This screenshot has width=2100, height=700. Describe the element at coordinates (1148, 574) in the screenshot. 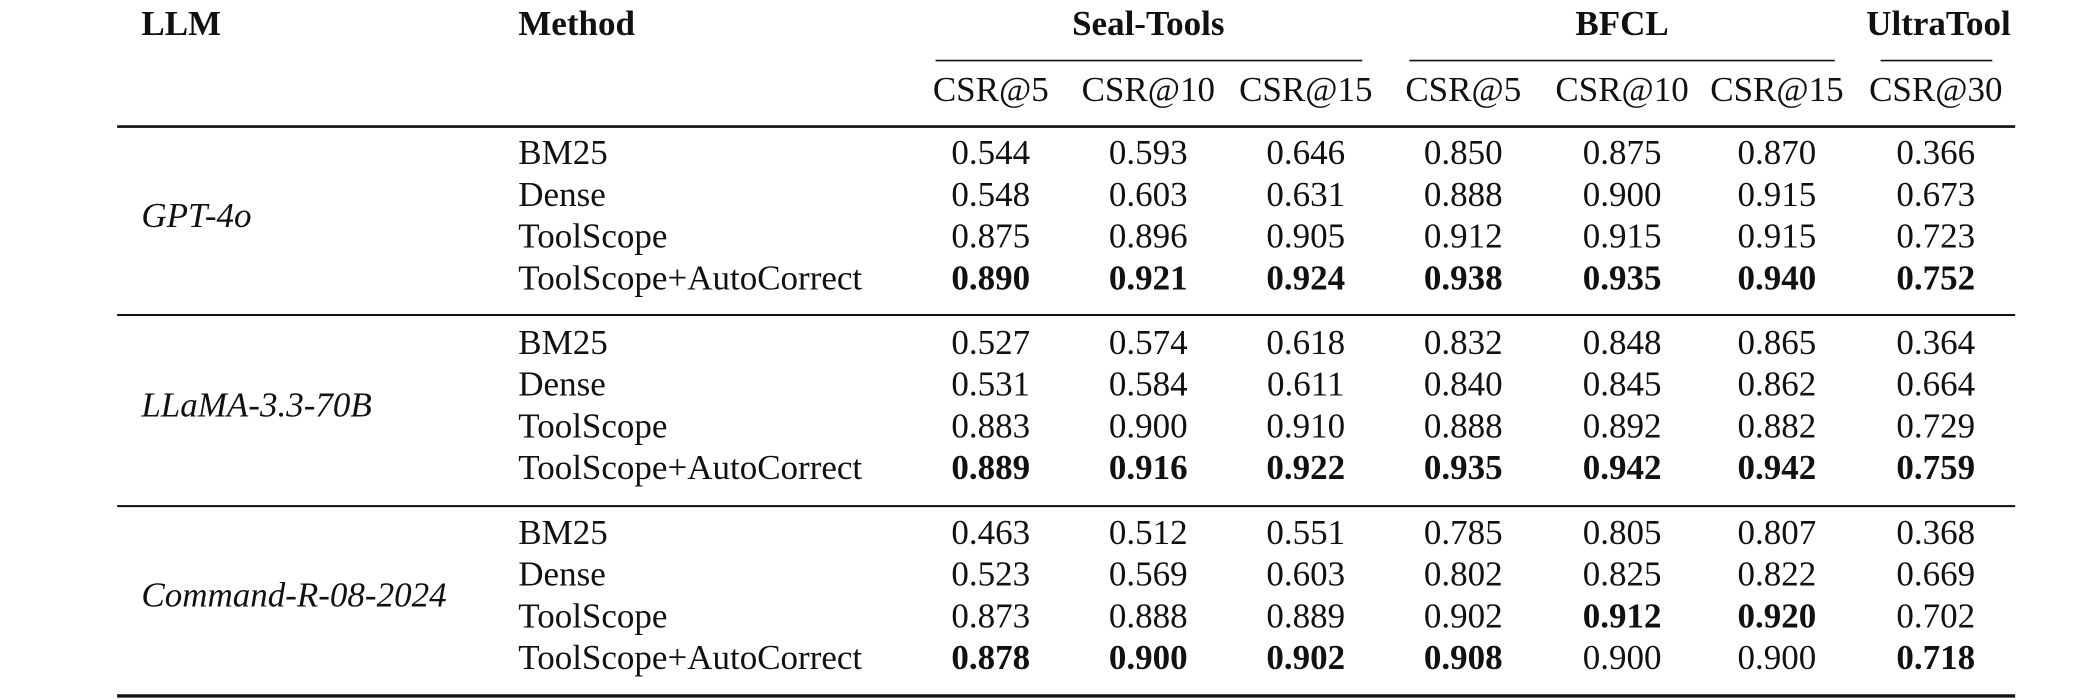

I see `score-cell: 0.569` at that location.